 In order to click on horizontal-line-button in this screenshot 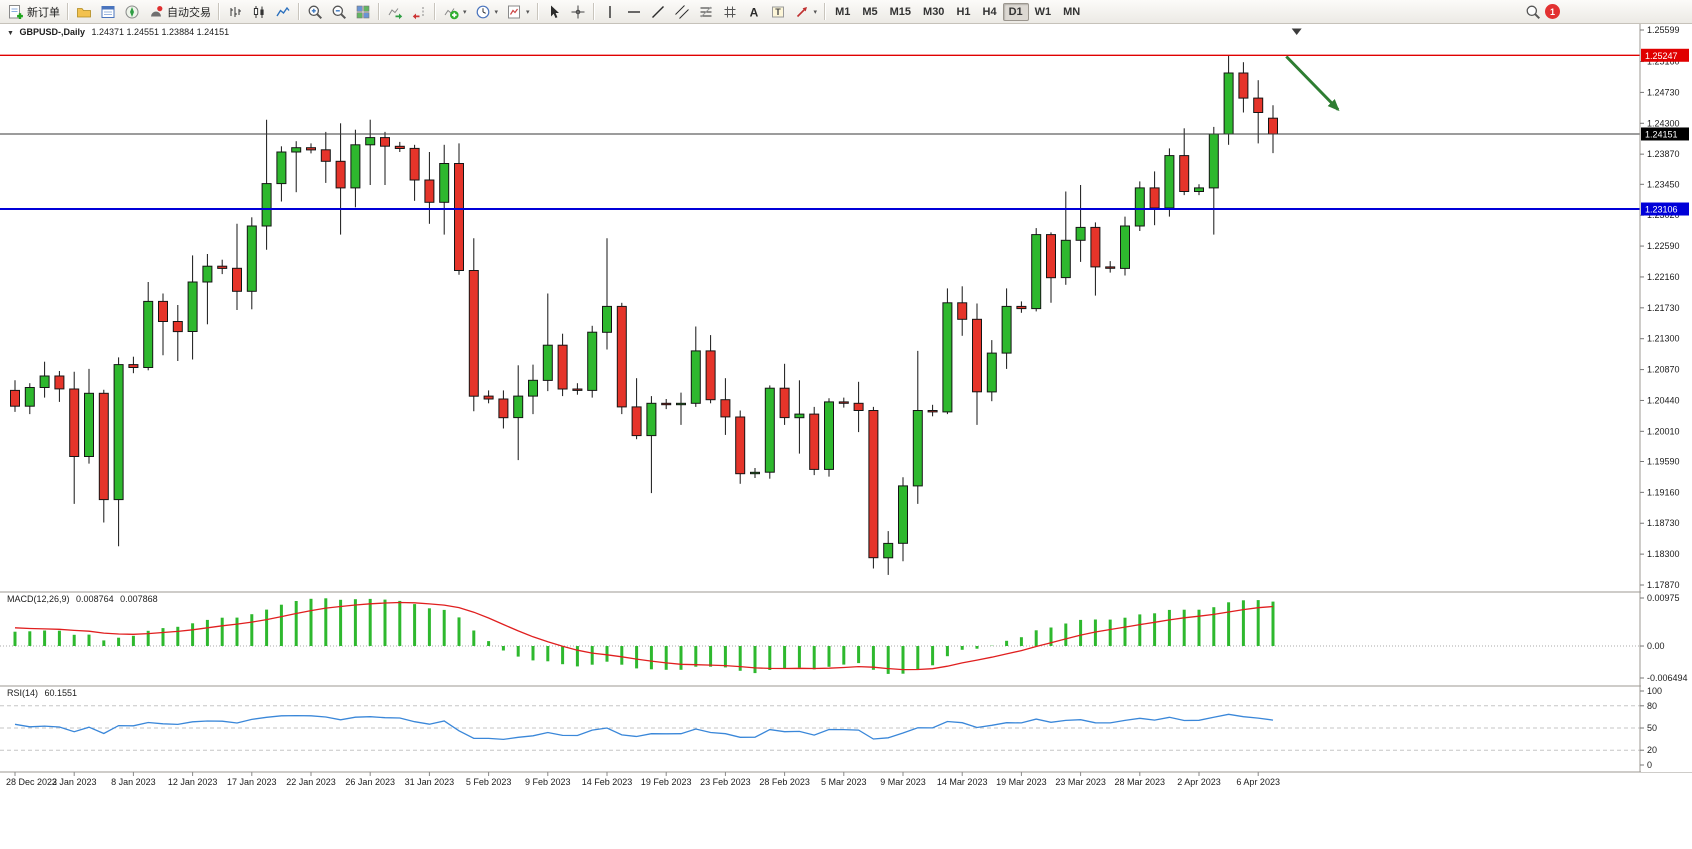, I will do `click(634, 12)`.